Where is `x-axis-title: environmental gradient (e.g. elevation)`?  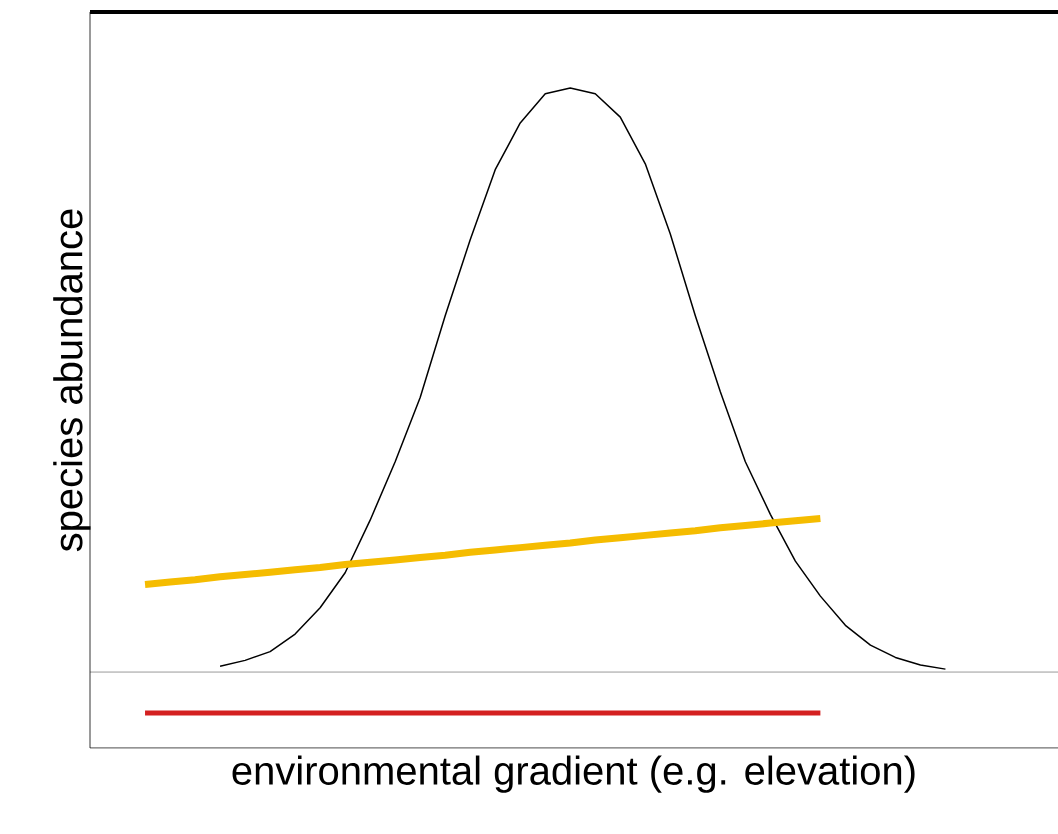
x-axis-title: environmental gradient (e.g. elevation) is located at coordinates (573, 774).